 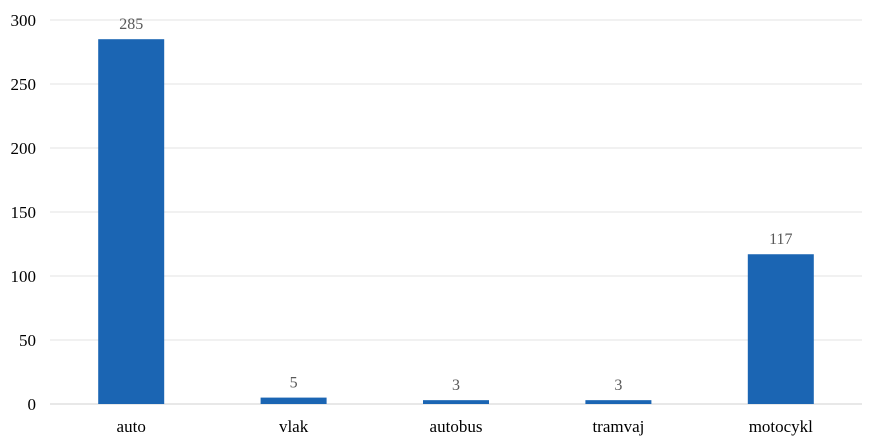 I want to click on category-label-autobus: autobus, so click(x=456, y=426).